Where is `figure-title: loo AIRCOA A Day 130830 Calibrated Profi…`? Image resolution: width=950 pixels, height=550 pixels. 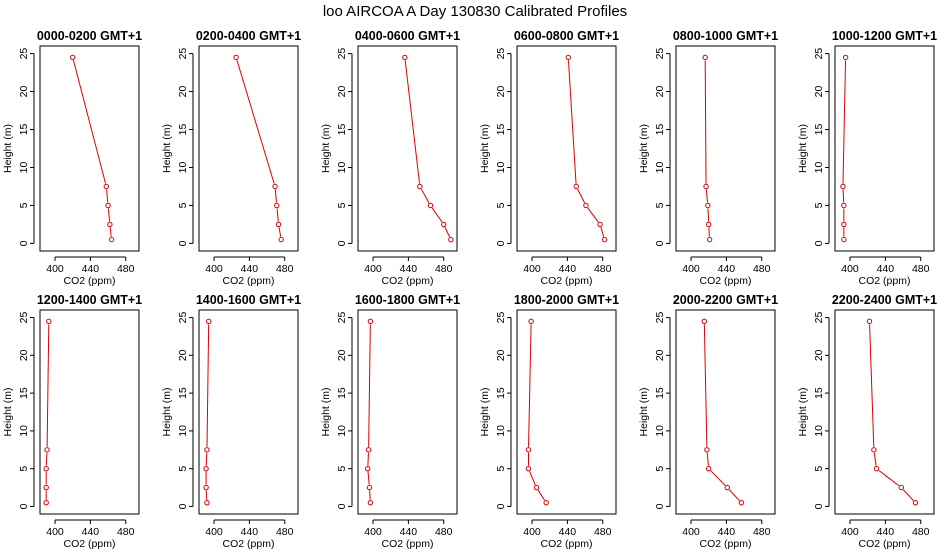
figure-title: loo AIRCOA A Day 130830 Calibrated Profi… is located at coordinates (475, 11).